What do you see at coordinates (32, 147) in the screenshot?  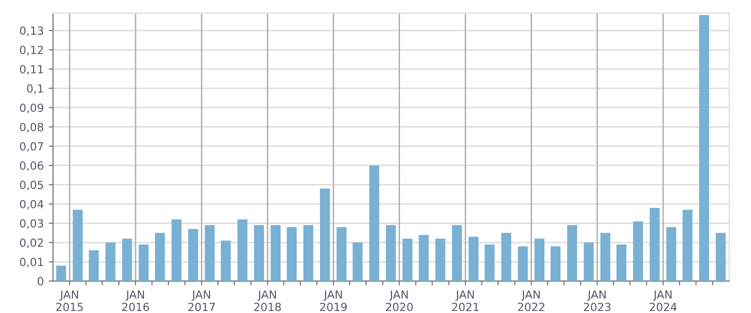 I see `y-tick-label: 0,07` at bounding box center [32, 147].